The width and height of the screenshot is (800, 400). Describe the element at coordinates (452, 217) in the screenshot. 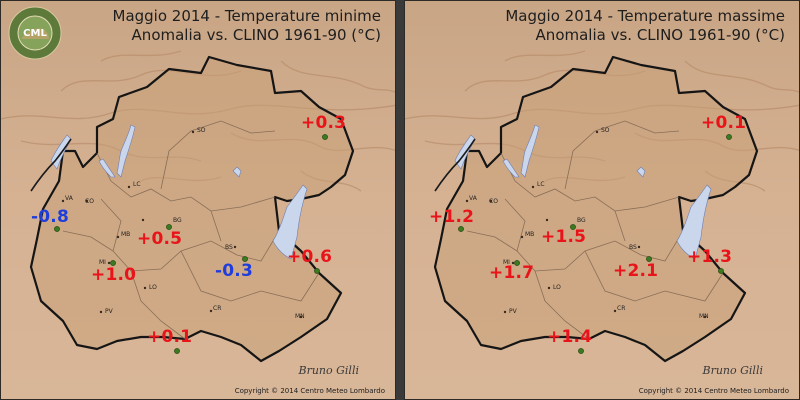

I see `anomaly-value: +1.2` at that location.